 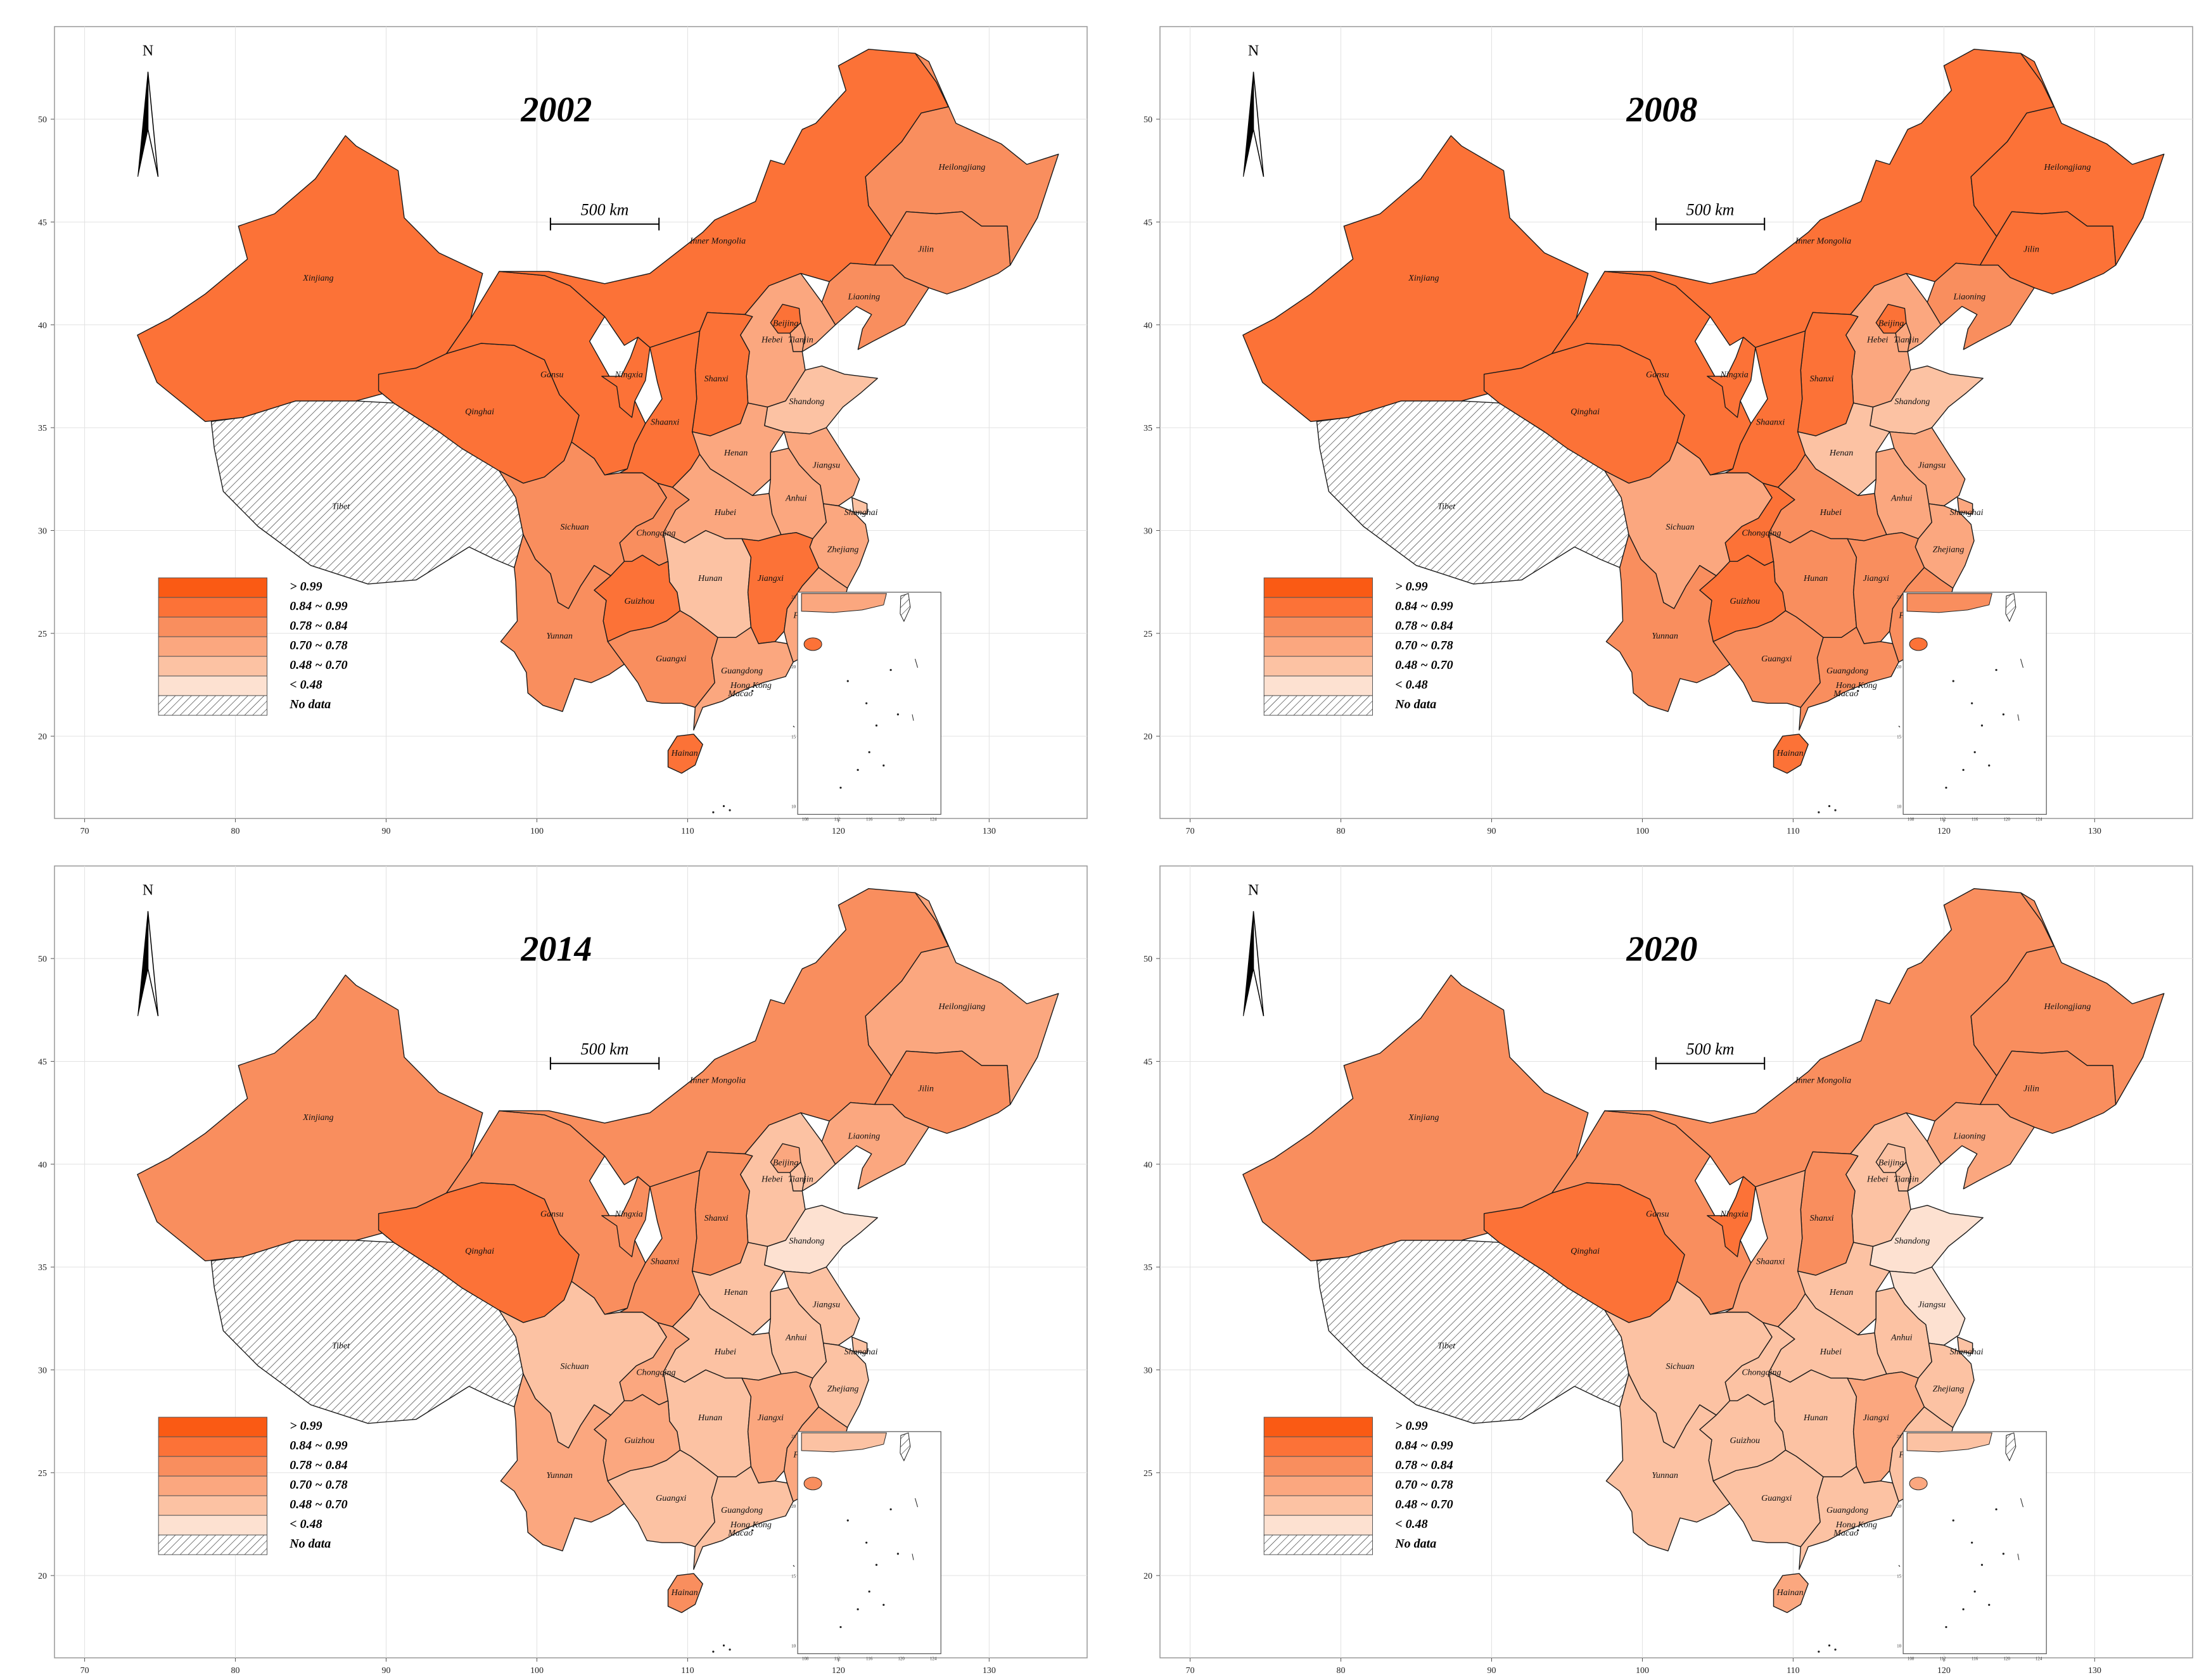 I want to click on province-shanghai, so click(x=1965, y=1345).